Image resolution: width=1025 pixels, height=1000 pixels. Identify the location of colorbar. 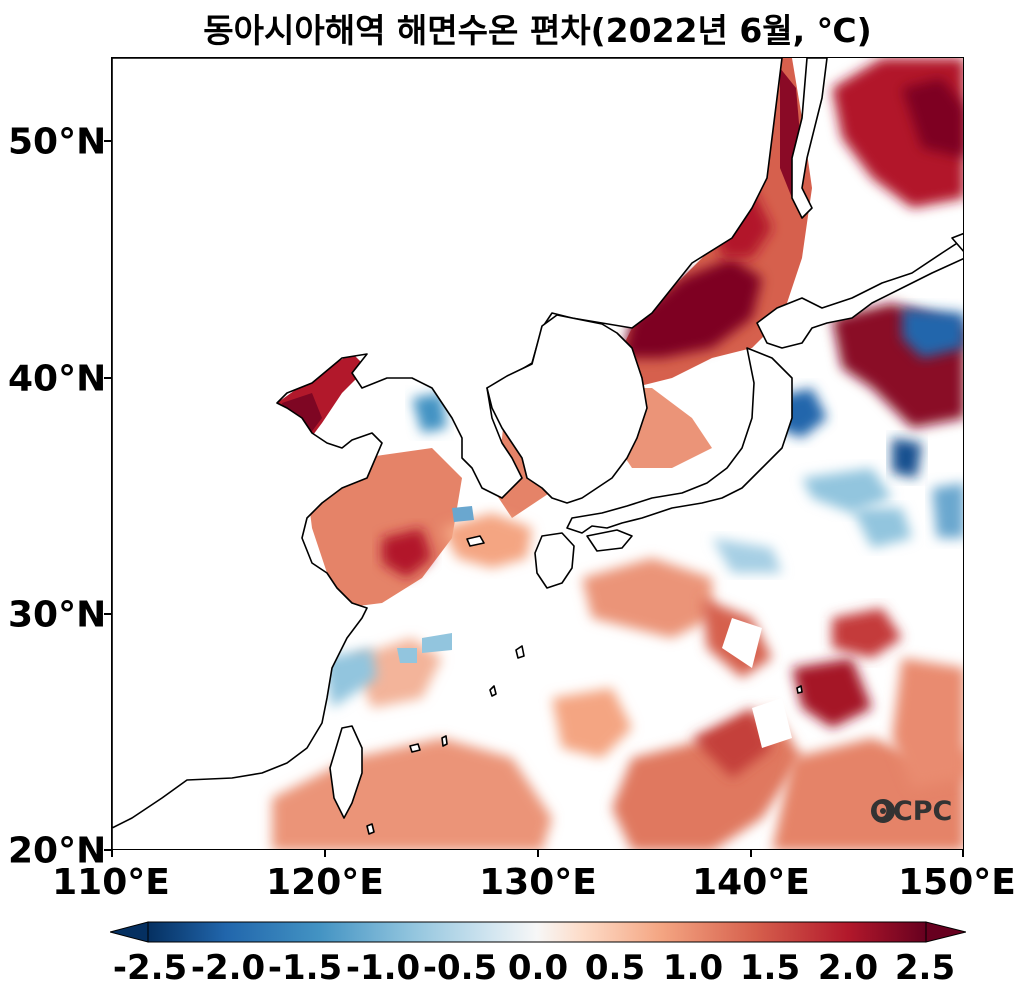
(538, 932).